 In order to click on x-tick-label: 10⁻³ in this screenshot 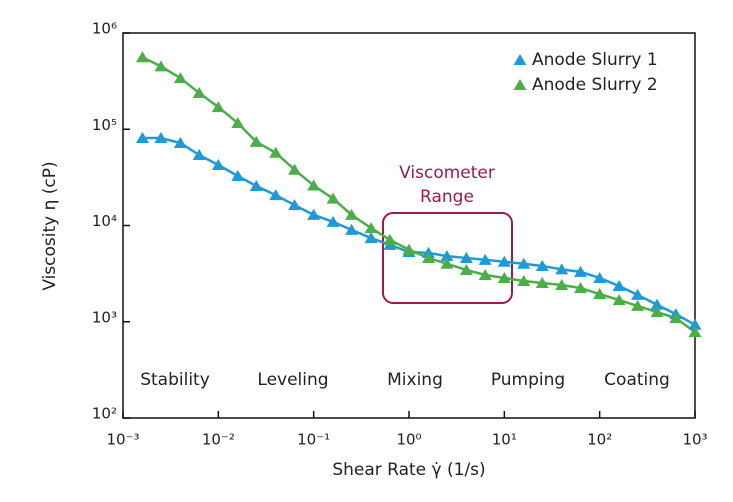, I will do `click(122, 440)`.